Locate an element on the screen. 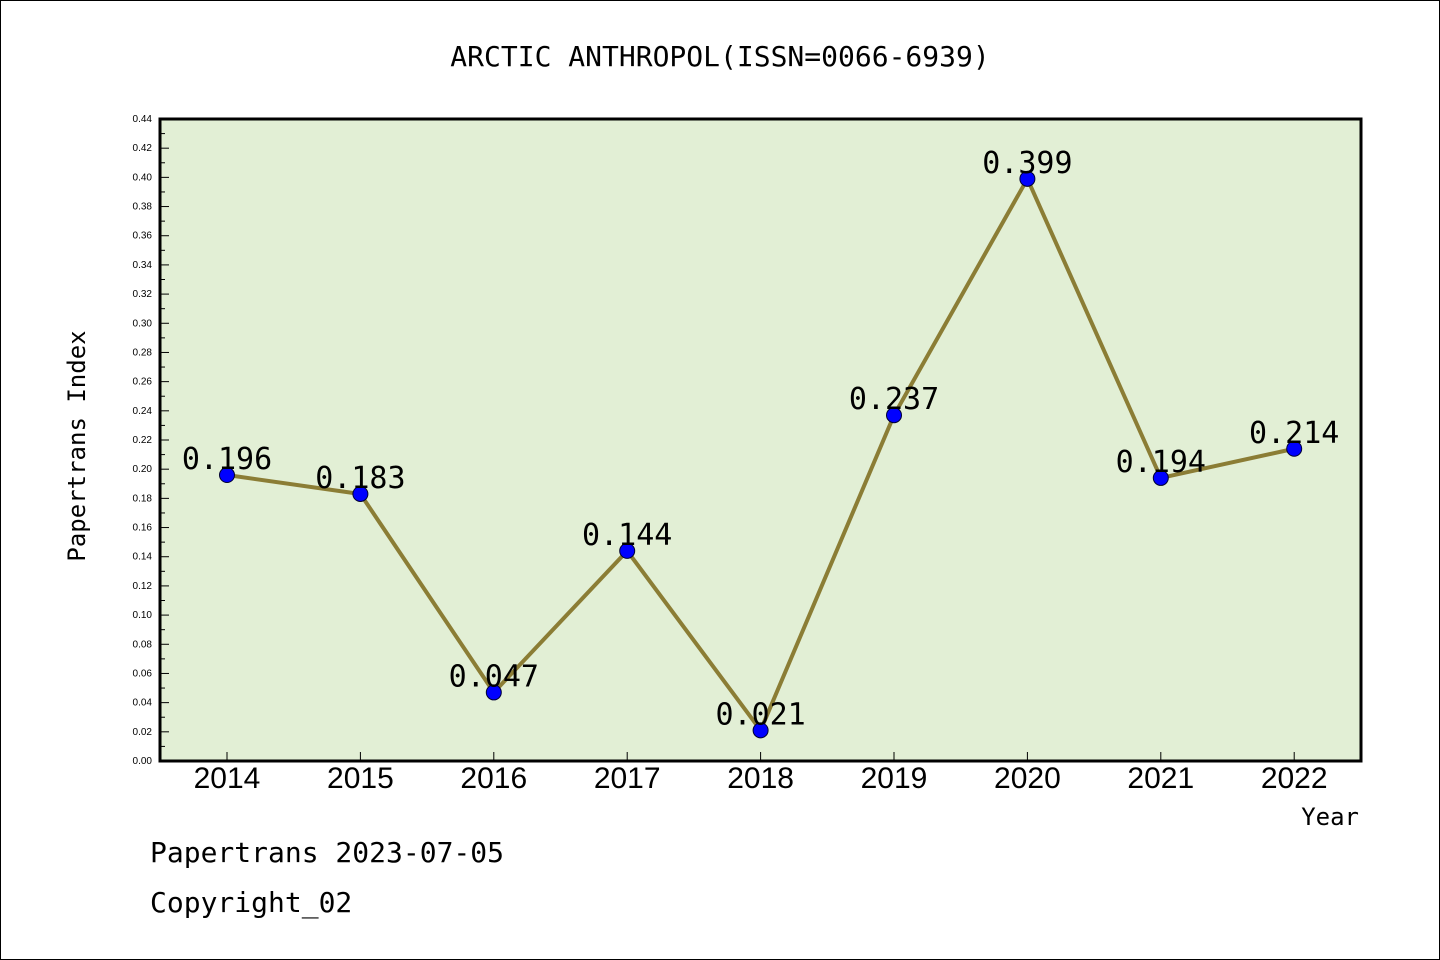  y-tick-label: 0.02 is located at coordinates (143, 732).